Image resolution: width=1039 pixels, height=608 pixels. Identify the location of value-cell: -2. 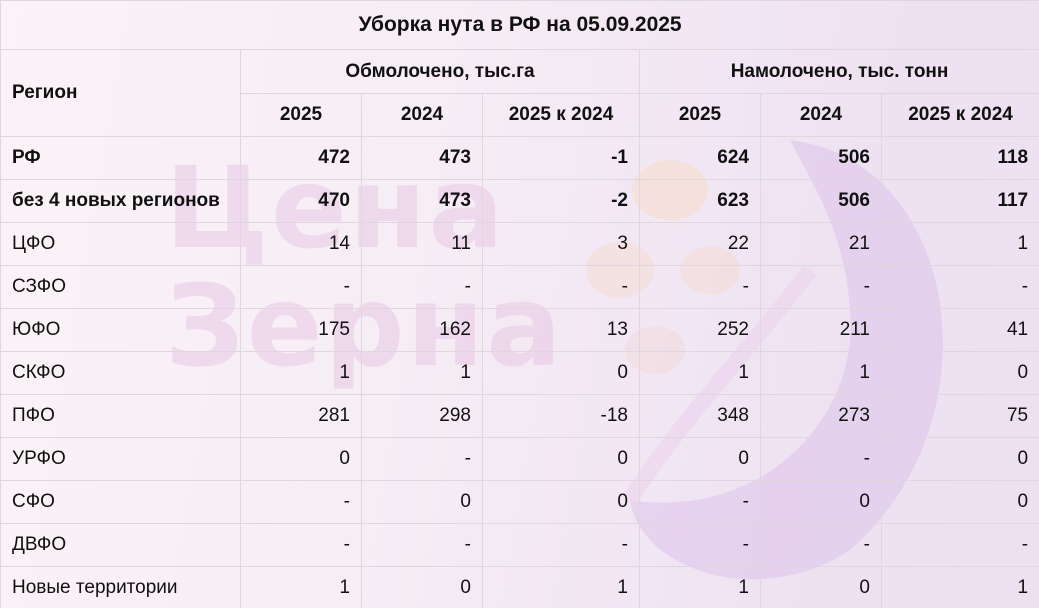
(561, 201).